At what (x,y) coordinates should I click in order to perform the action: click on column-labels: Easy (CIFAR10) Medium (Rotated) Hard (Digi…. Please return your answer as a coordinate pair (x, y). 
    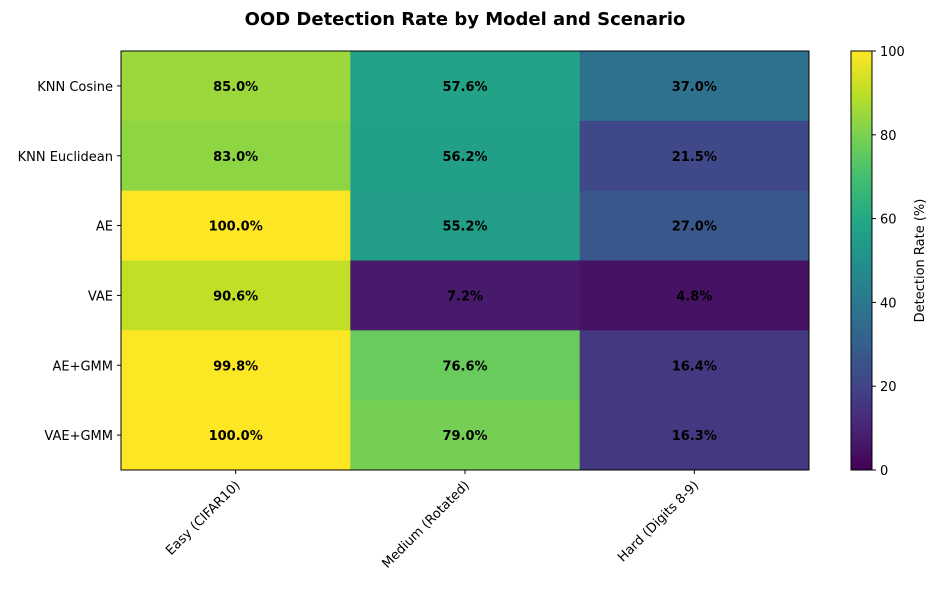
    Looking at the image, I should click on (432, 521).